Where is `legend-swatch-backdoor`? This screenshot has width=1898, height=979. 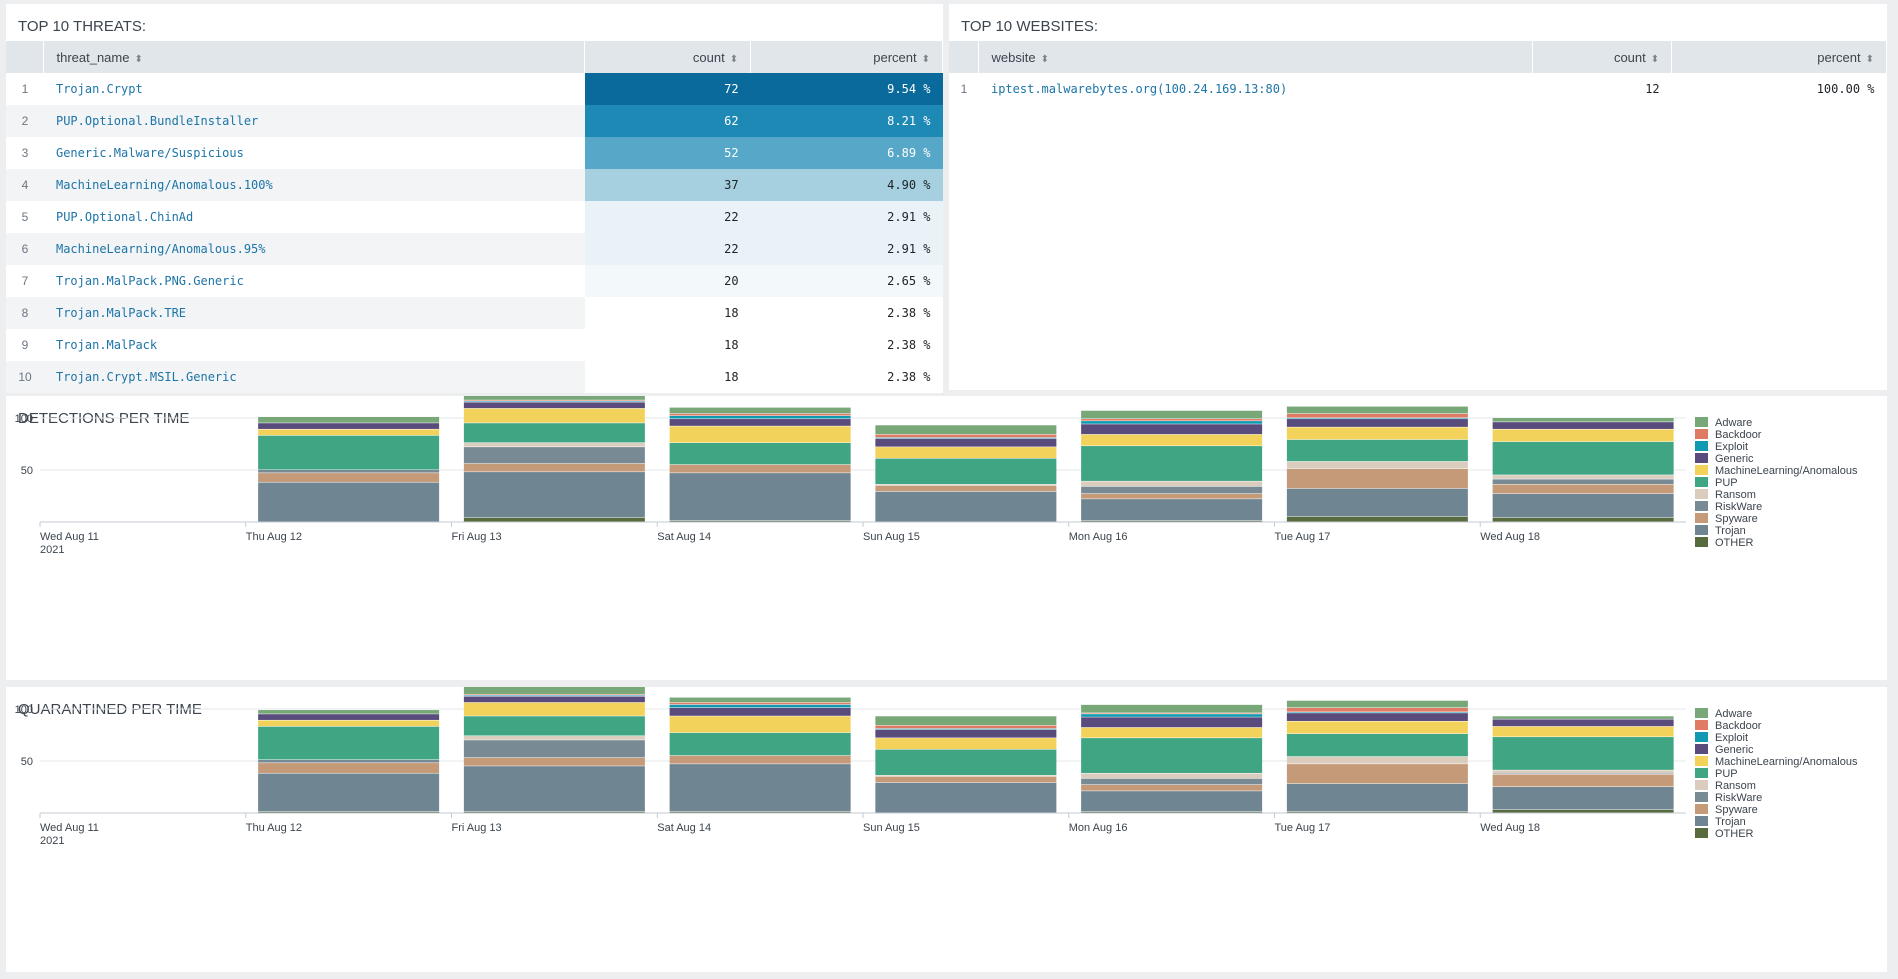
legend-swatch-backdoor is located at coordinates (1701, 725).